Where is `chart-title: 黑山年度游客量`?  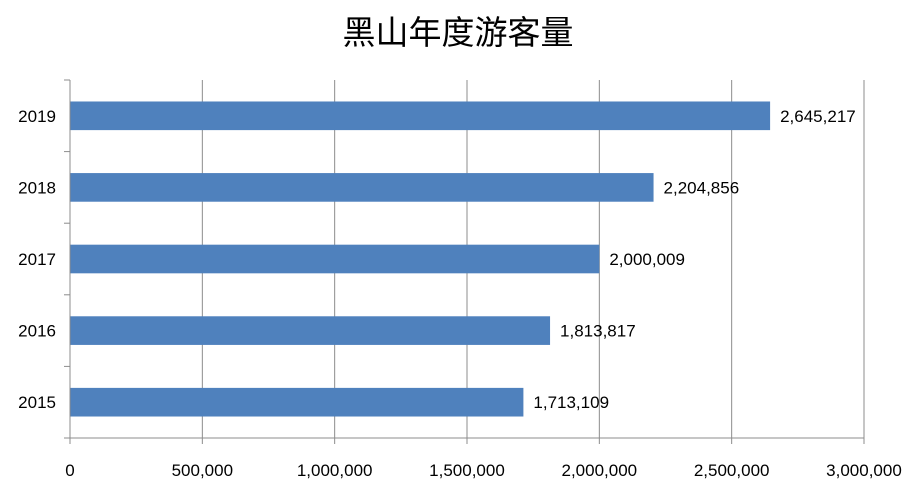
chart-title: 黑山年度游客量 is located at coordinates (458, 32).